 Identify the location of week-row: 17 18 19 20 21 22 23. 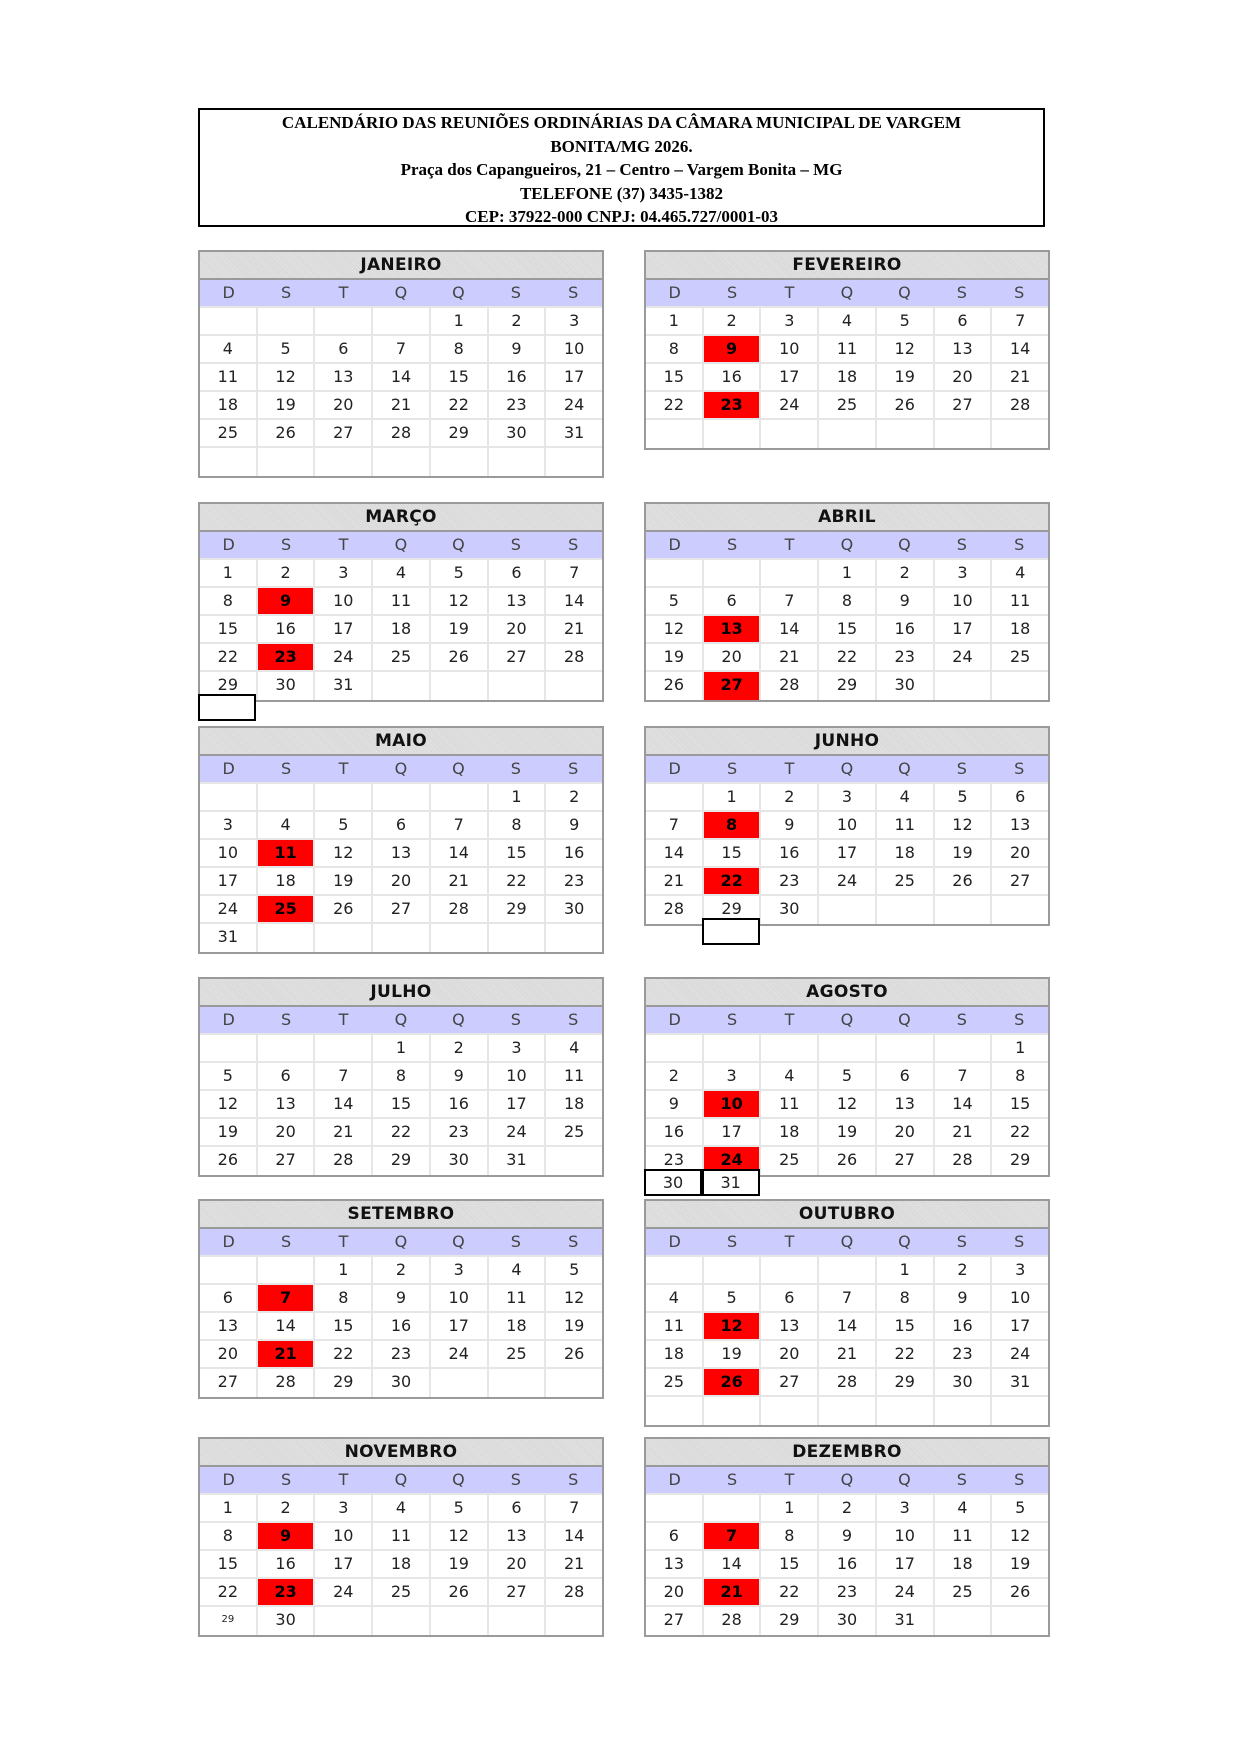
(401, 882).